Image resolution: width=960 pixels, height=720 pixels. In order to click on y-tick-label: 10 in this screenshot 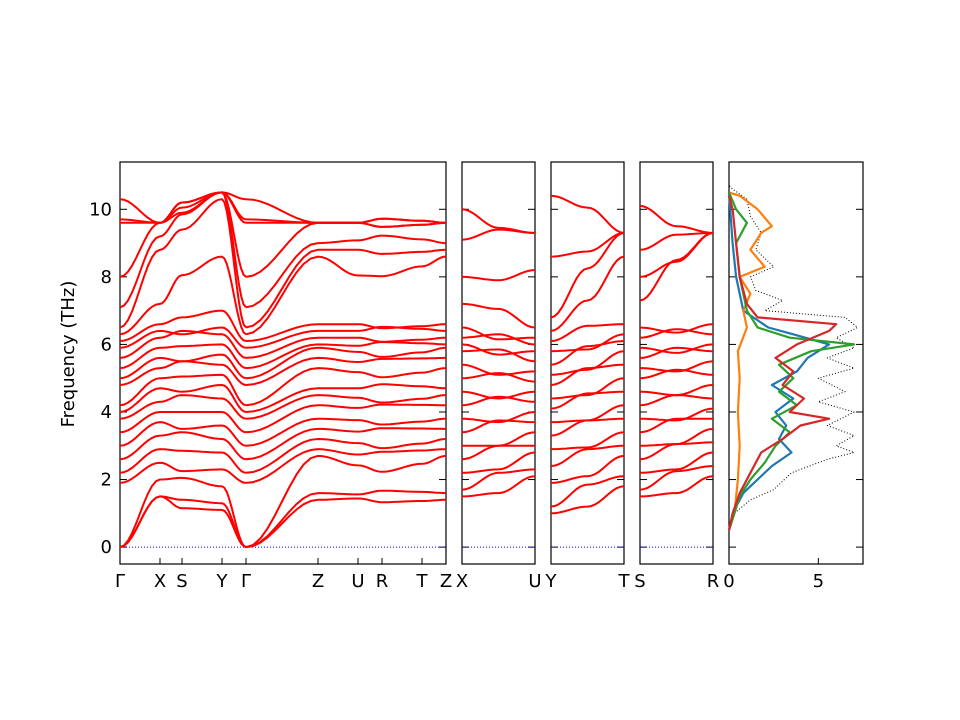, I will do `click(100, 209)`.